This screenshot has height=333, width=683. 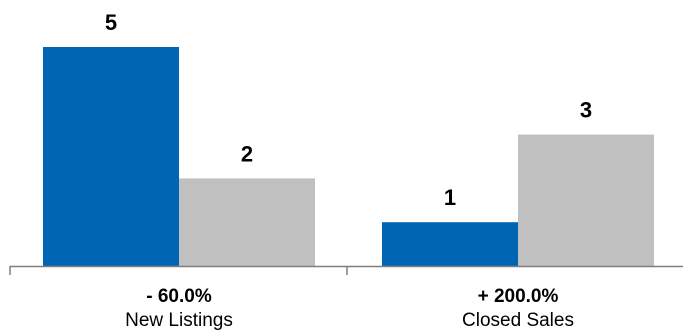 What do you see at coordinates (518, 320) in the screenshot?
I see `category-label: Closed Sales` at bounding box center [518, 320].